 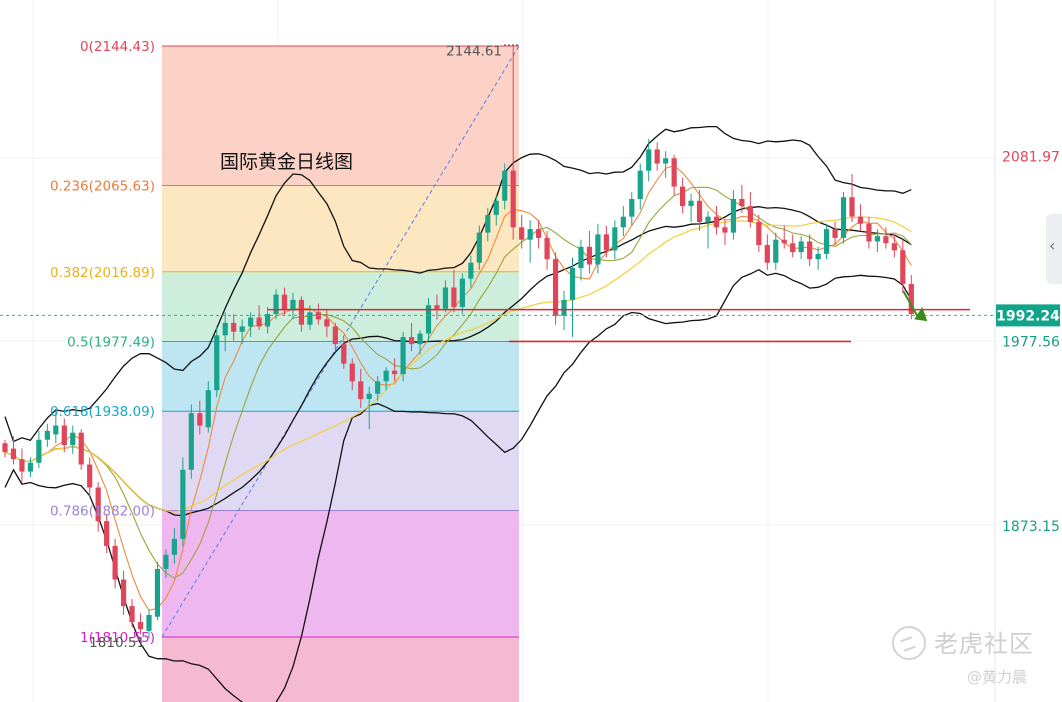 I want to click on fib-level-label: 0.618(1938.09), so click(x=102, y=412).